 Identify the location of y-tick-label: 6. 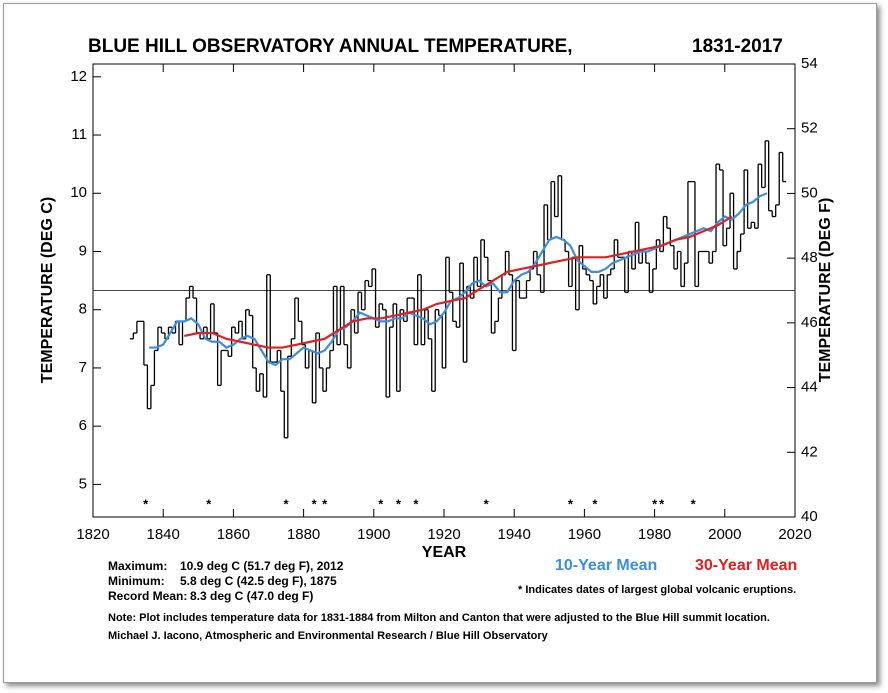
(83, 425).